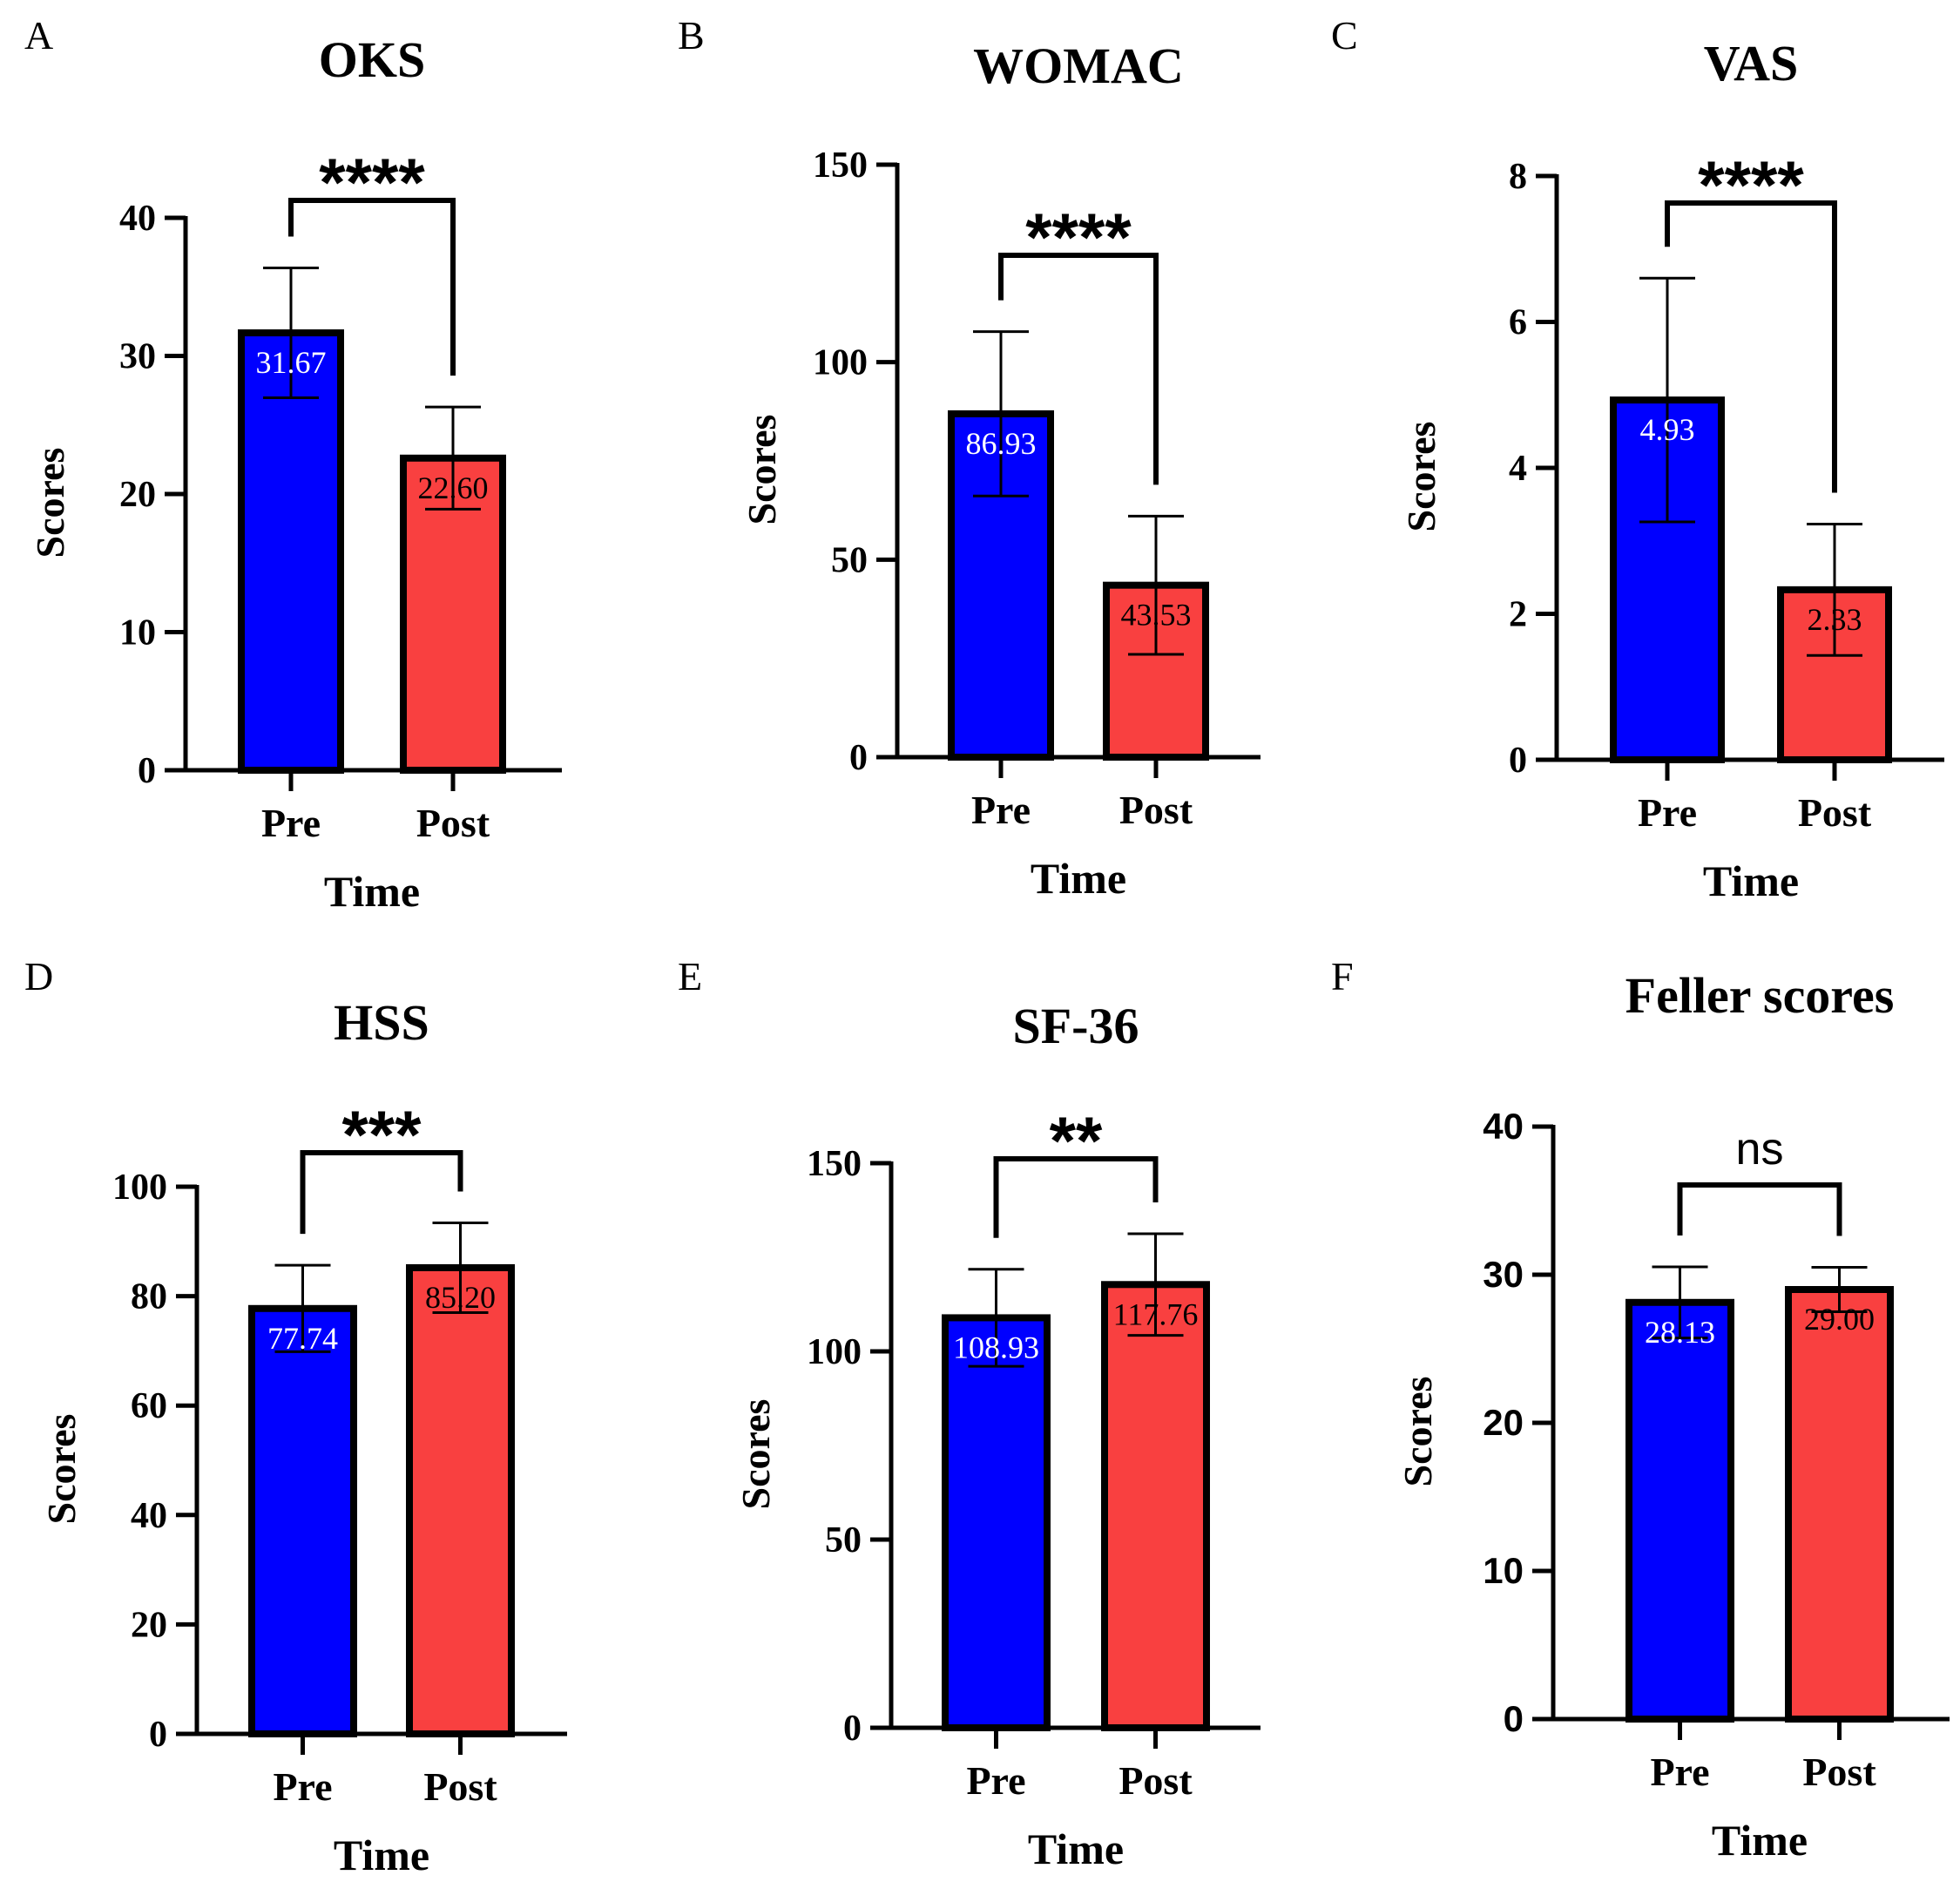 This screenshot has width=1960, height=1882. I want to click on data-label: 4.93, so click(1667, 430).